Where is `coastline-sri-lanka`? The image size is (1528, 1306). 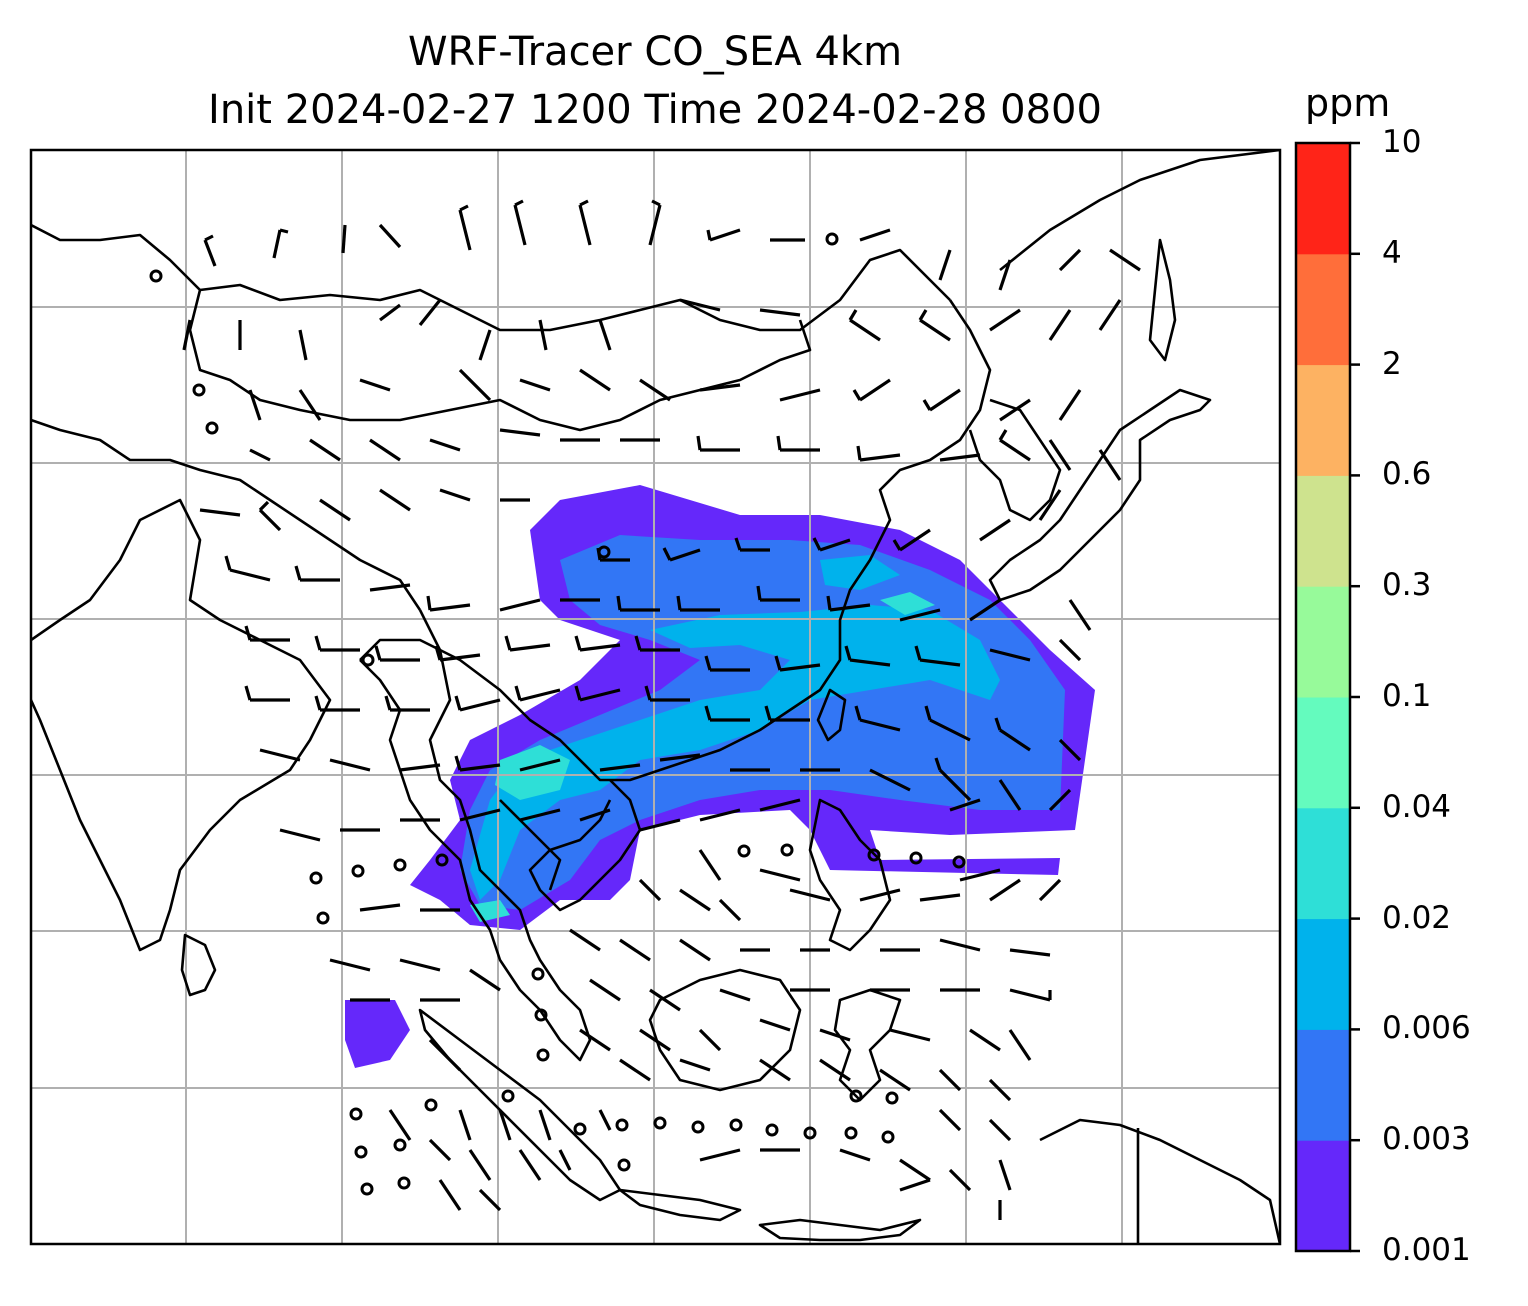 coastline-sri-lanka is located at coordinates (198, 965).